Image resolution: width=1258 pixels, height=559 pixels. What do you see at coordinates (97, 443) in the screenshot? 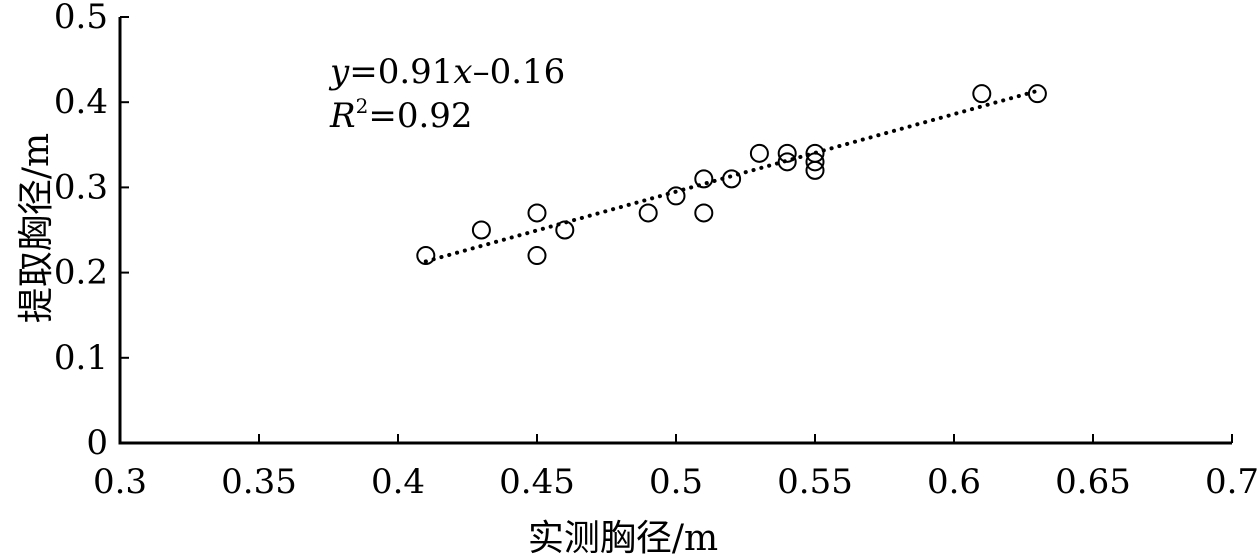
I see `y-tick-label: 0` at bounding box center [97, 443].